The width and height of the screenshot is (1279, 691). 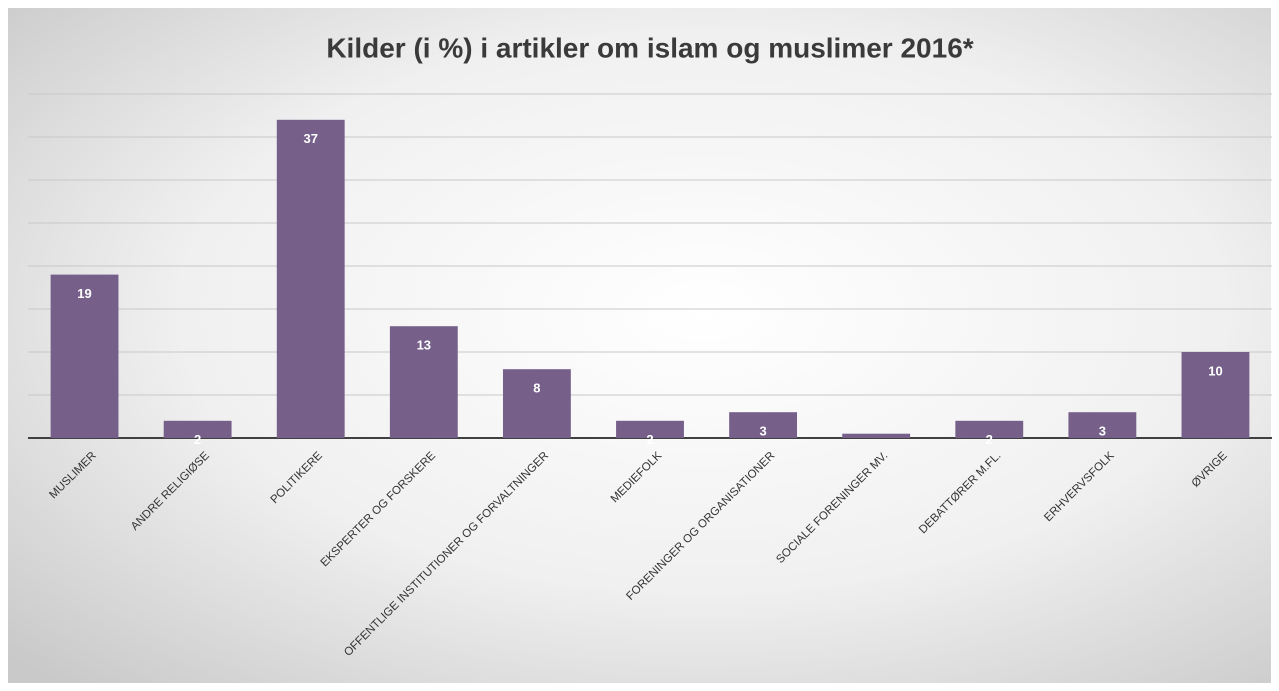 What do you see at coordinates (1215, 370) in the screenshot?
I see `data-label: 10` at bounding box center [1215, 370].